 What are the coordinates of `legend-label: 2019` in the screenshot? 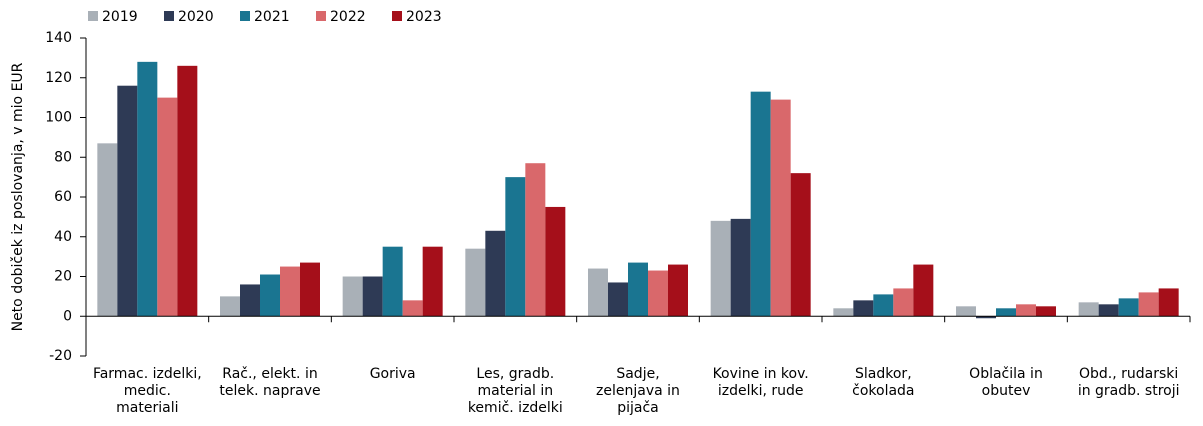 It's located at (120, 17).